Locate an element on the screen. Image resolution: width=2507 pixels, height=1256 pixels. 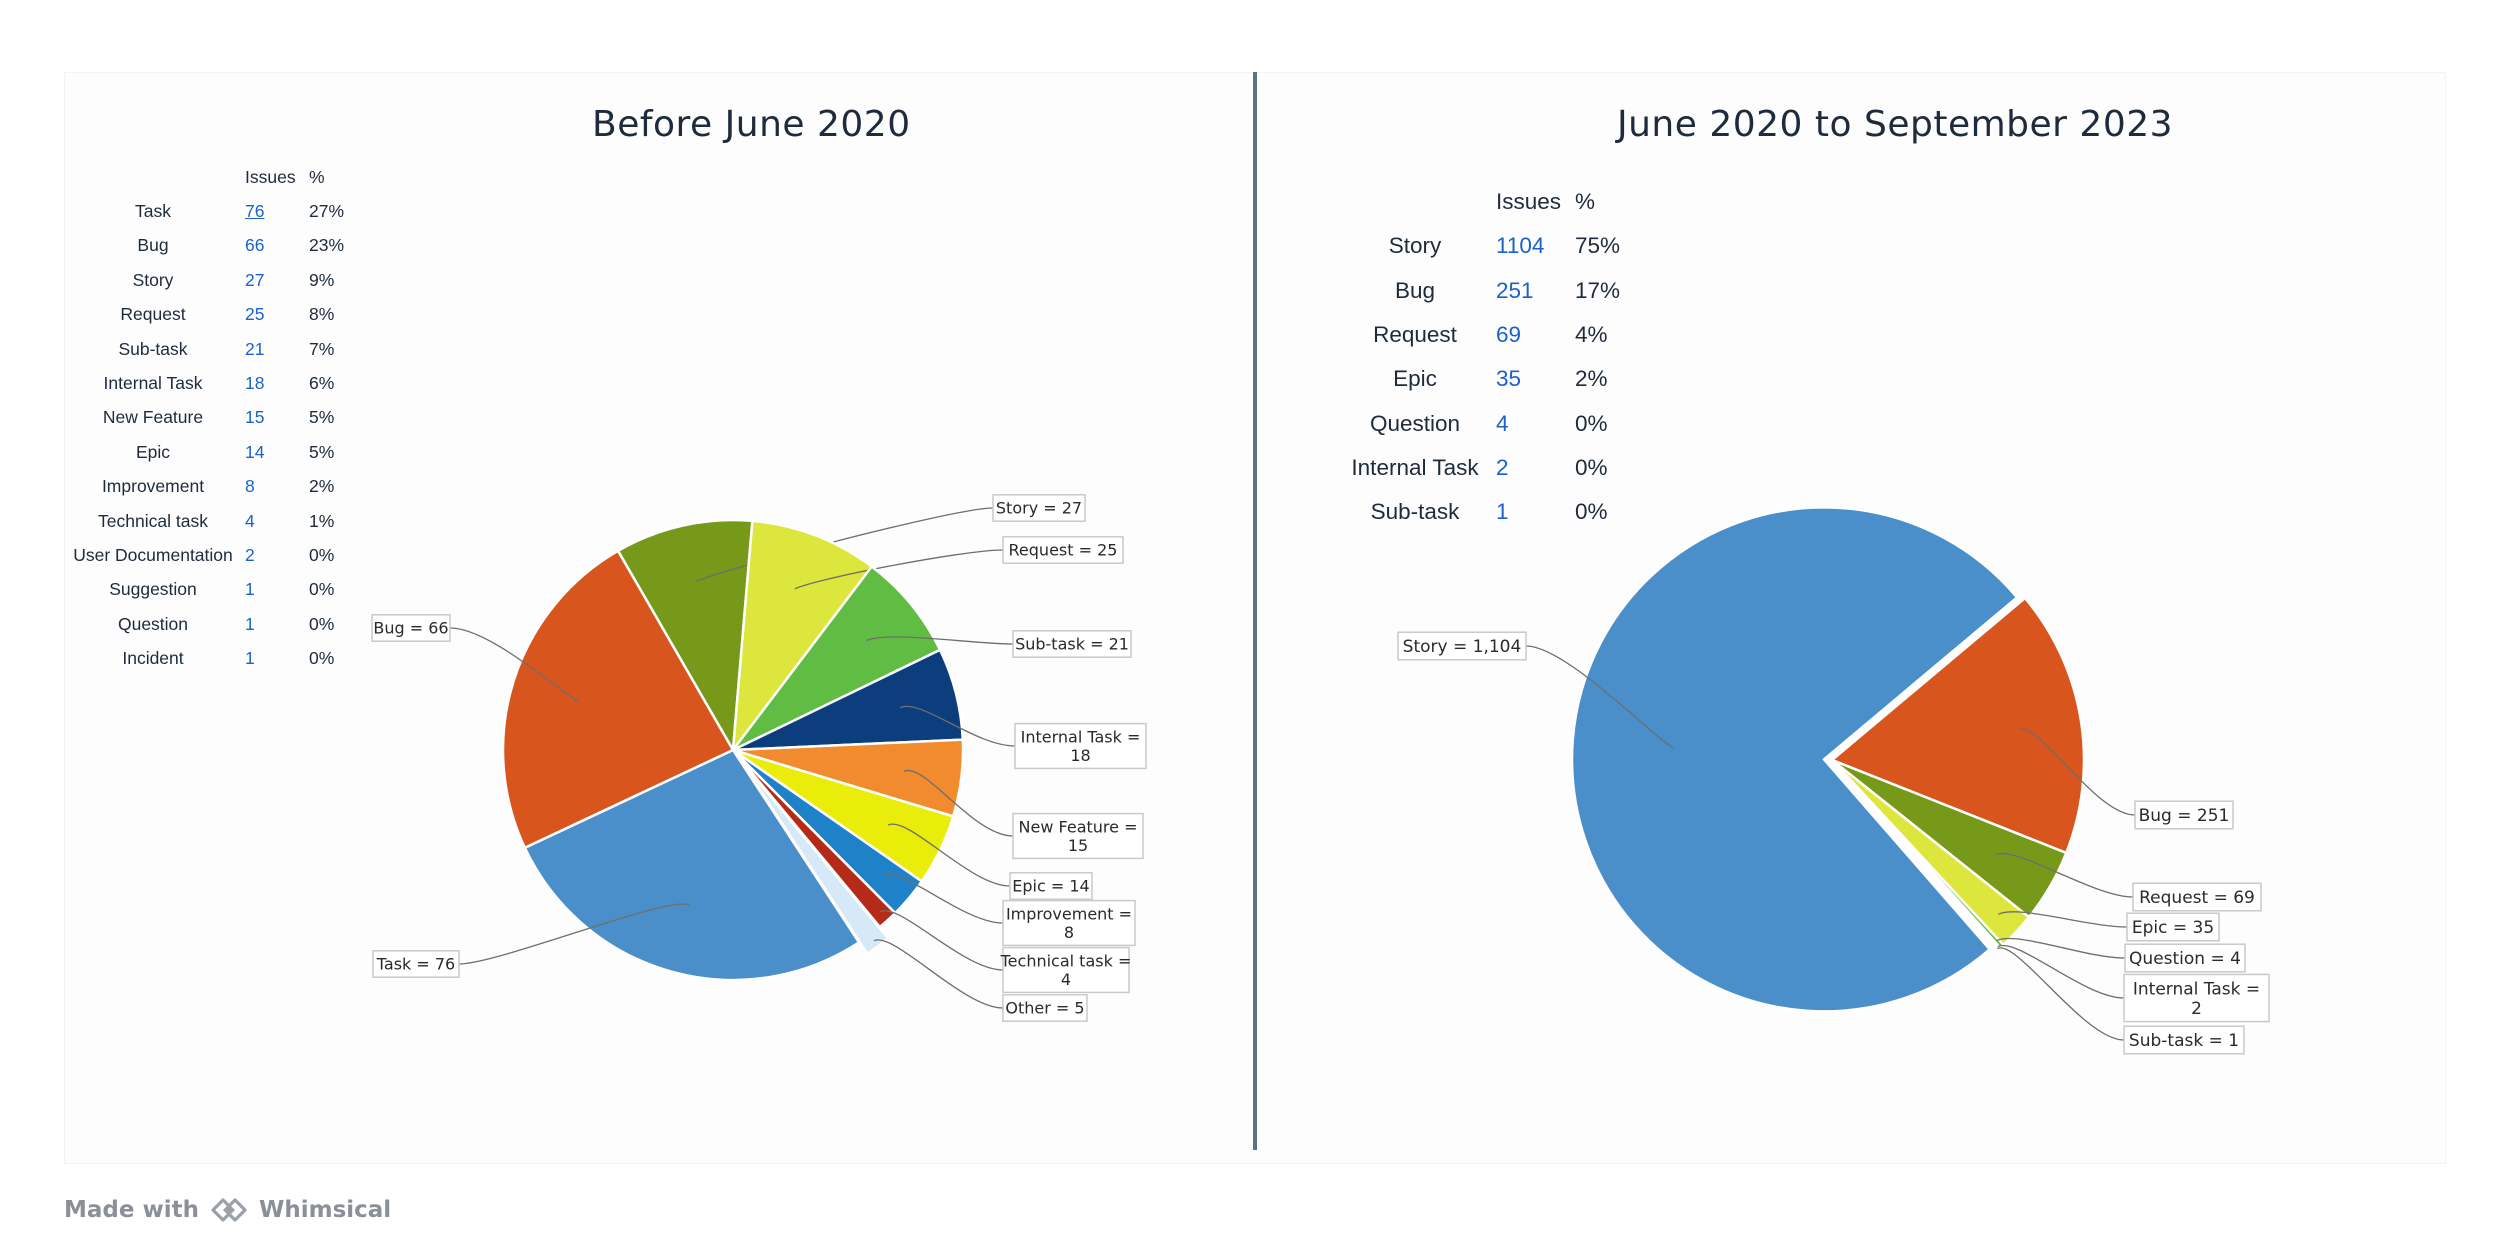
slice-label-improvement: 8 is located at coordinates (1069, 932).